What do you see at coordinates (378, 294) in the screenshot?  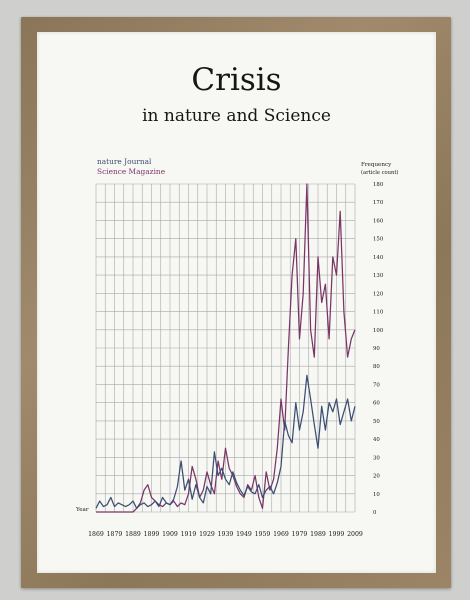 I see `y-tick-label: 120` at bounding box center [378, 294].